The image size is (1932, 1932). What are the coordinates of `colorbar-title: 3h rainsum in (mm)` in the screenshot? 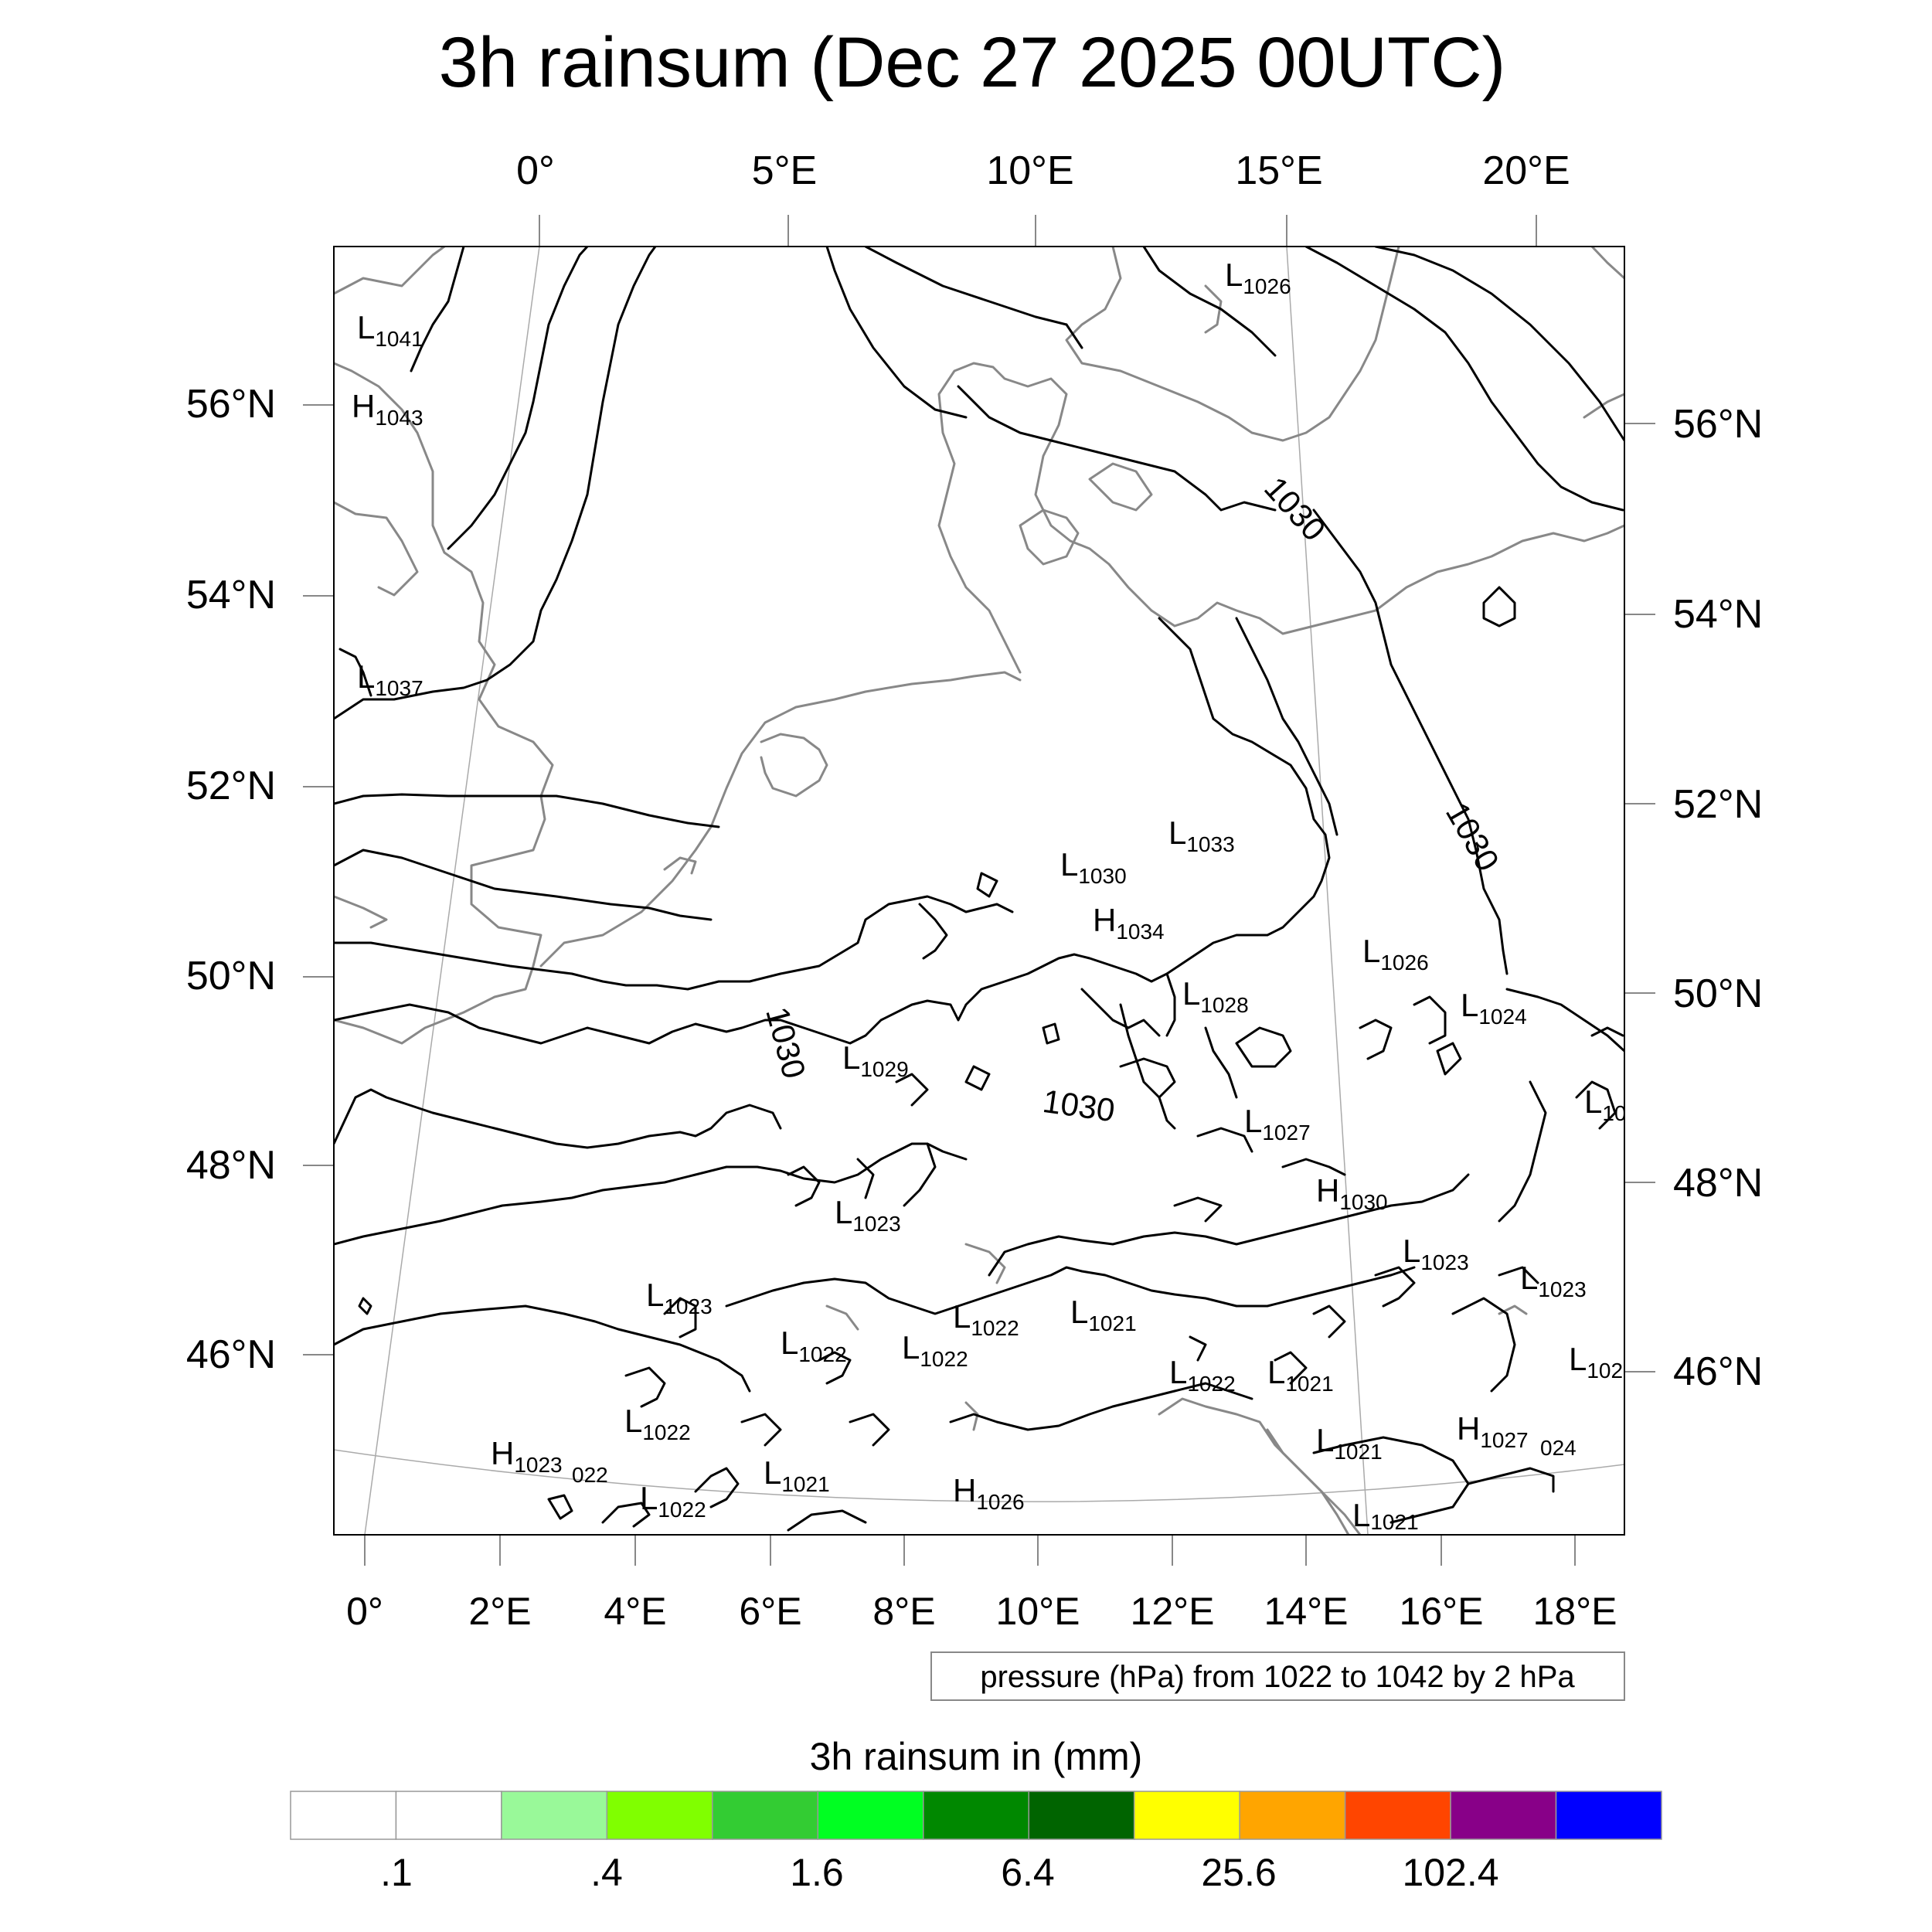 It's located at (977, 1756).